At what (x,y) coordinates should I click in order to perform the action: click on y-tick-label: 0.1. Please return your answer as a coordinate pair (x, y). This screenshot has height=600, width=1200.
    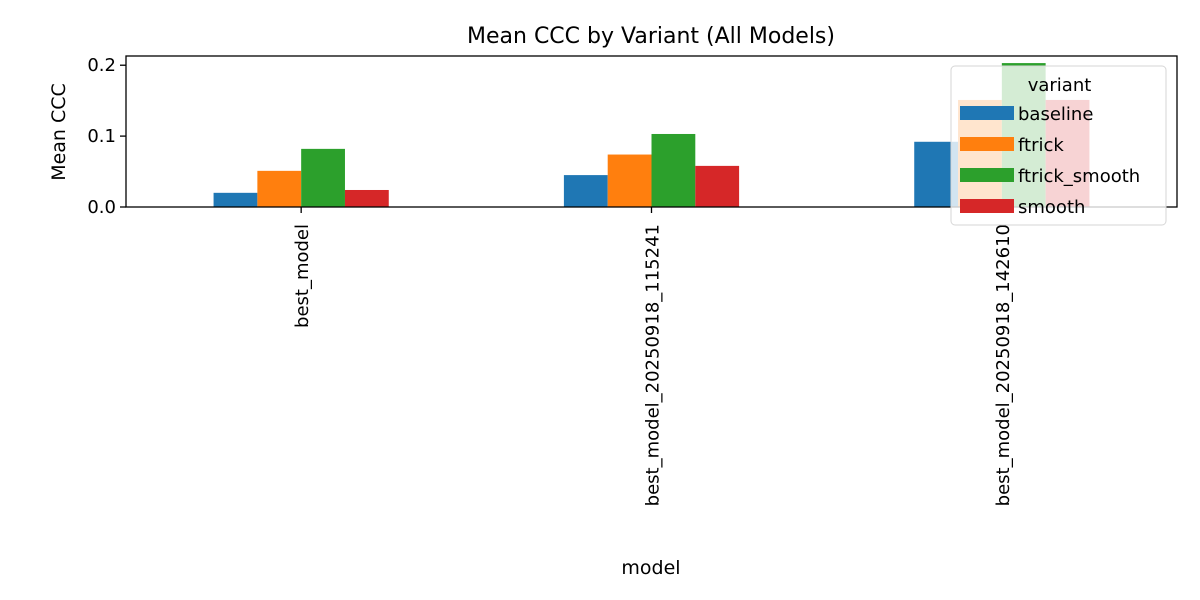
    Looking at the image, I should click on (101, 136).